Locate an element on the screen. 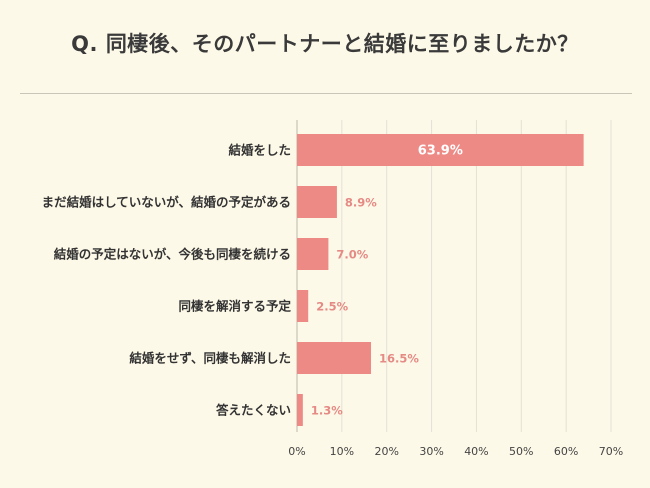  x-tick-label: 20% is located at coordinates (386, 451).